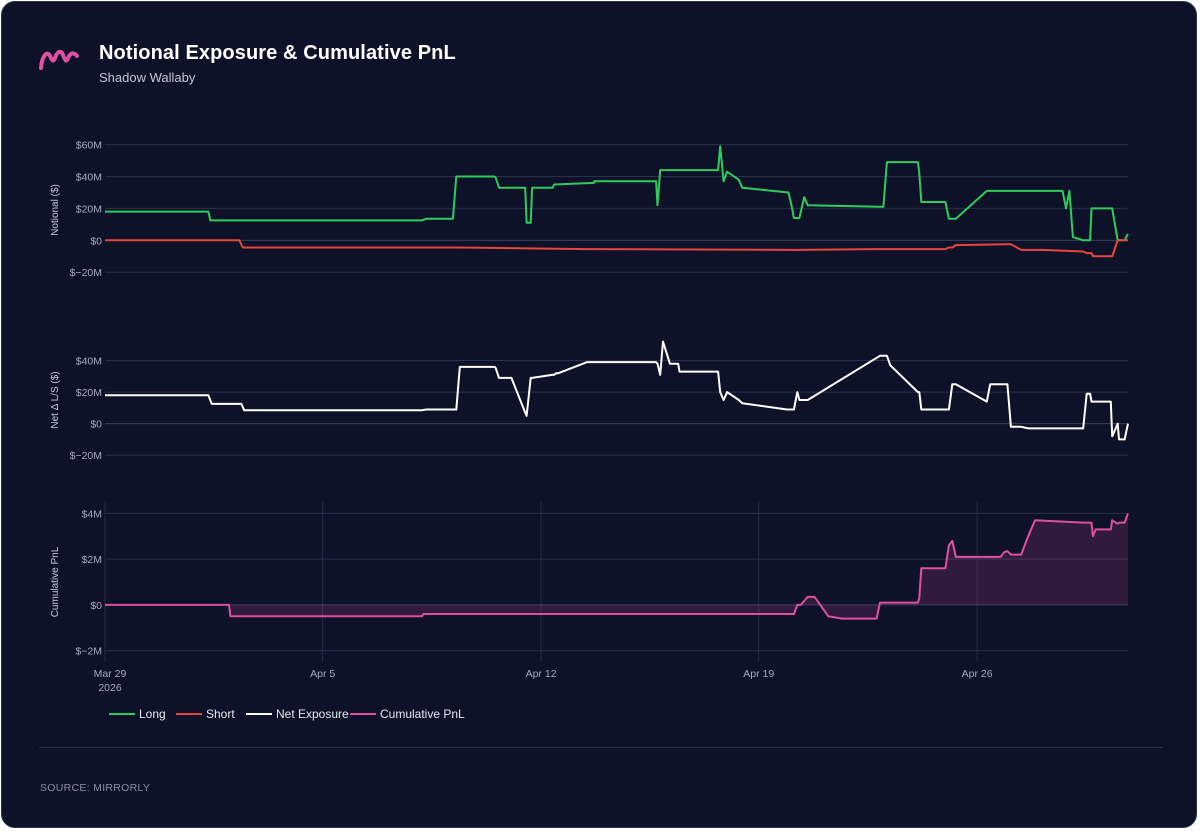 The width and height of the screenshot is (1200, 831). Describe the element at coordinates (152, 714) in the screenshot. I see `legend-item-label: Long` at that location.